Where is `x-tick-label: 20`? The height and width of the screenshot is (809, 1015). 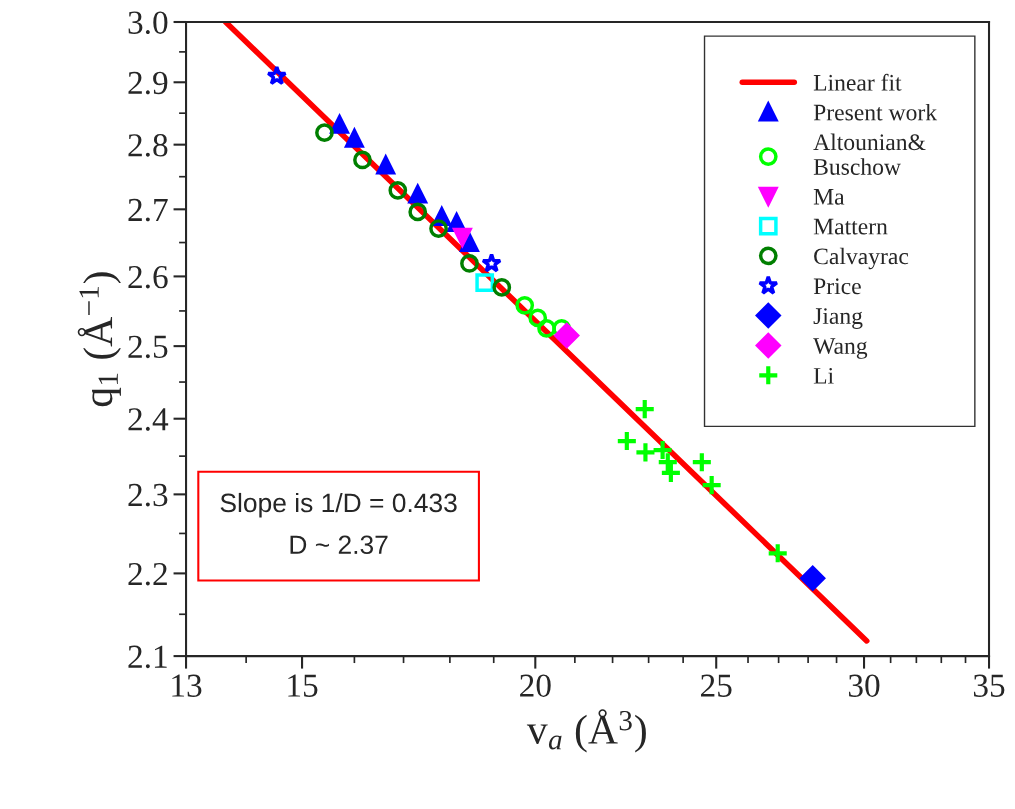
x-tick-label: 20 is located at coordinates (535, 685).